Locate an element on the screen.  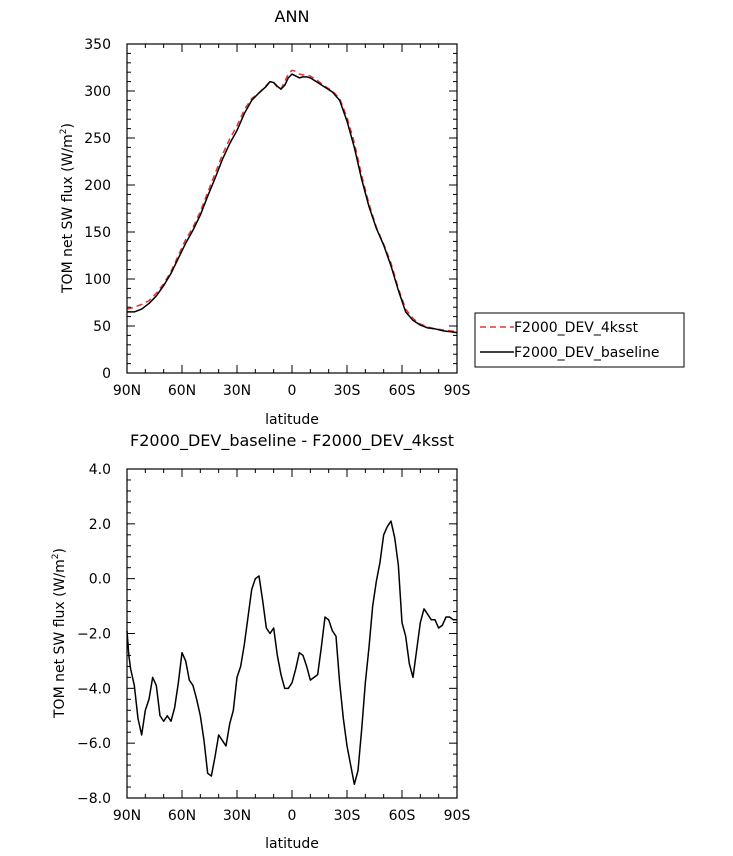
bottom-ytick-label: −6.0 is located at coordinates (94, 744).